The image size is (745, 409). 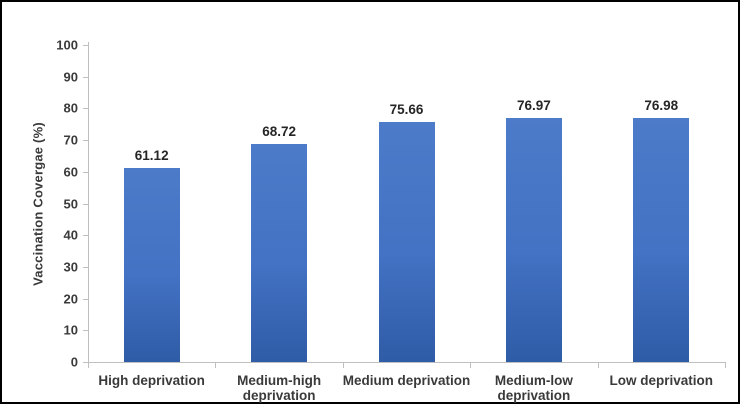 What do you see at coordinates (406, 380) in the screenshot?
I see `x-category-label: Medium deprivation` at bounding box center [406, 380].